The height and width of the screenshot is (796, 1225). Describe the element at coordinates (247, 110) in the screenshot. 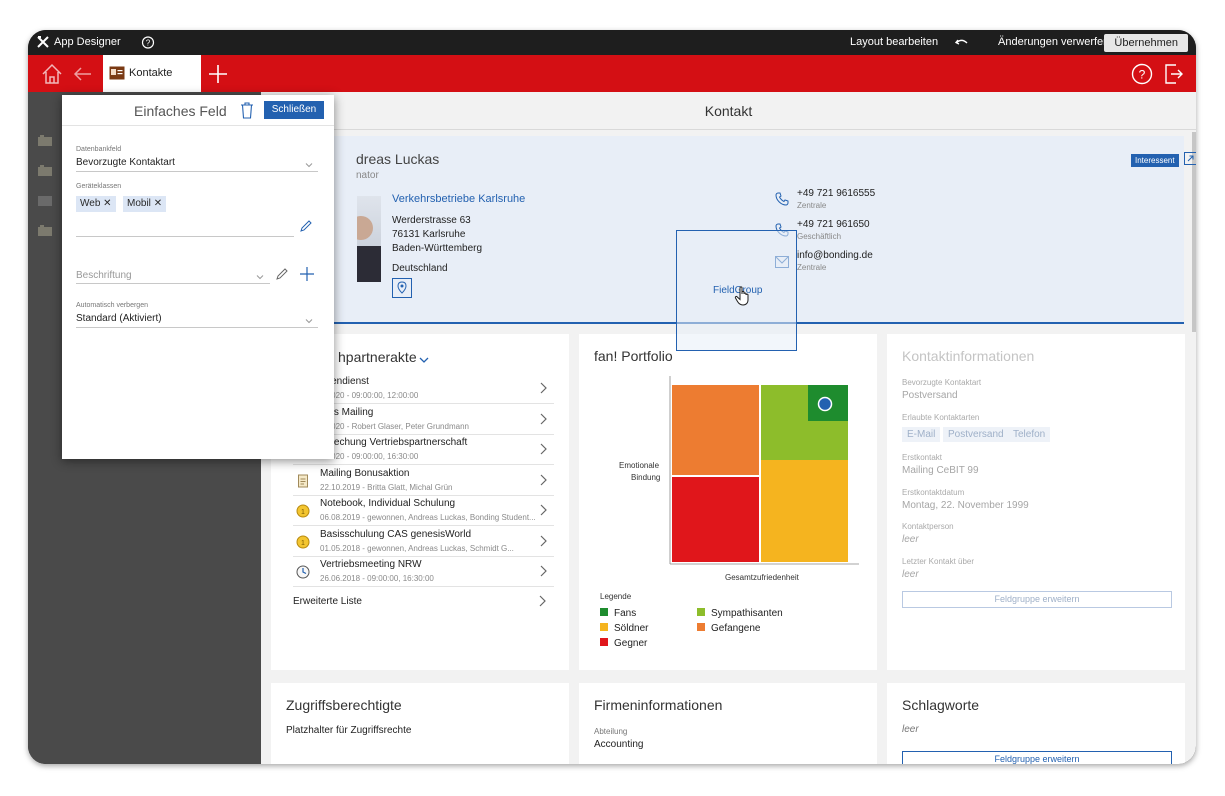

I see `trash-icon` at that location.